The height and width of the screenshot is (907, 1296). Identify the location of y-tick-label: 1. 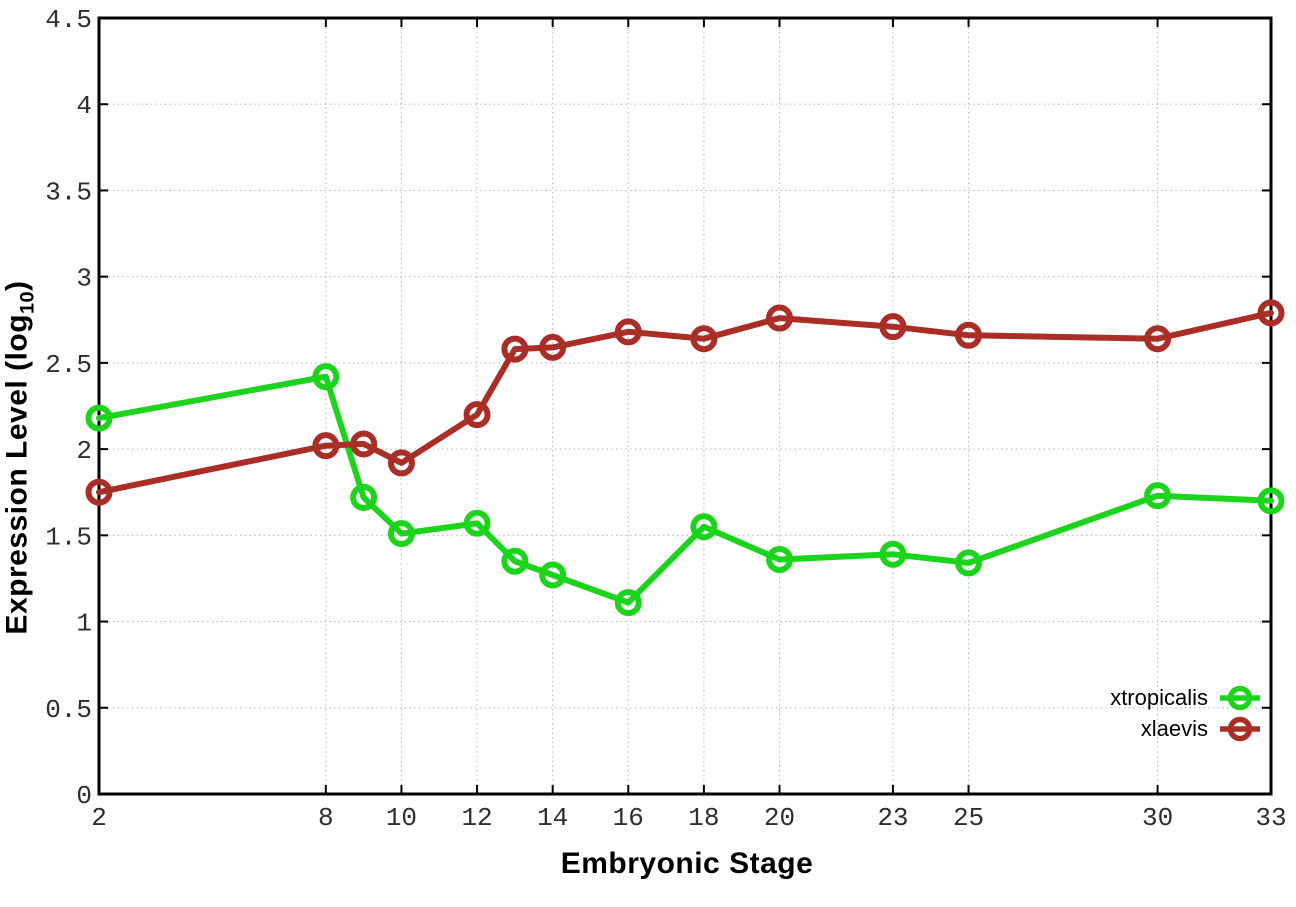
(84, 624).